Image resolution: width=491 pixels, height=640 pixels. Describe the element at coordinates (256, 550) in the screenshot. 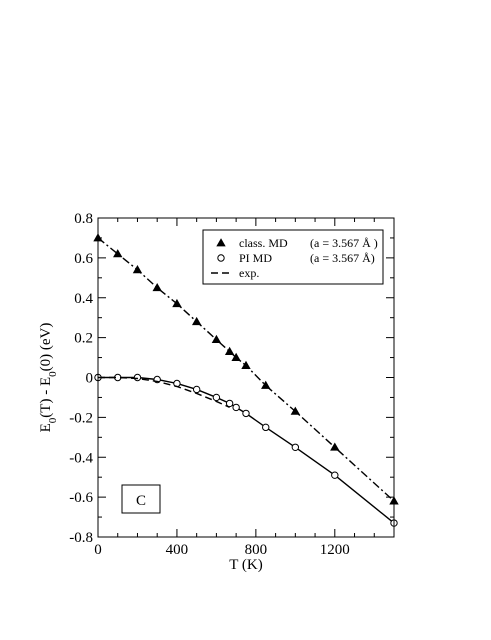

I see `x-tick-label: 800` at that location.